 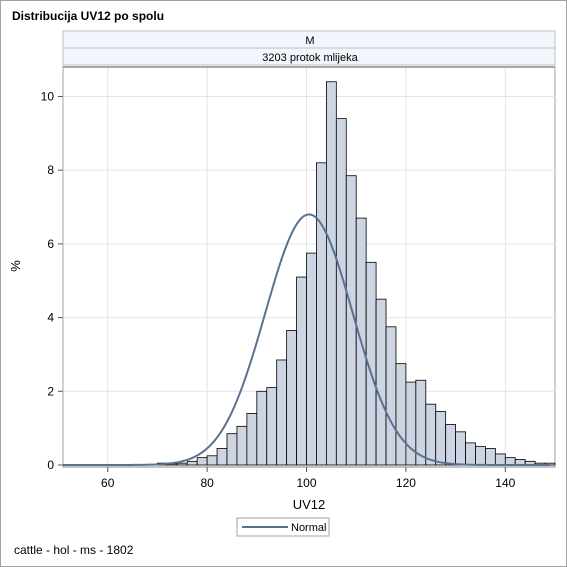 What do you see at coordinates (52, 280) in the screenshot?
I see `y-axis-ticks: 0 2 4 6 8 10` at bounding box center [52, 280].